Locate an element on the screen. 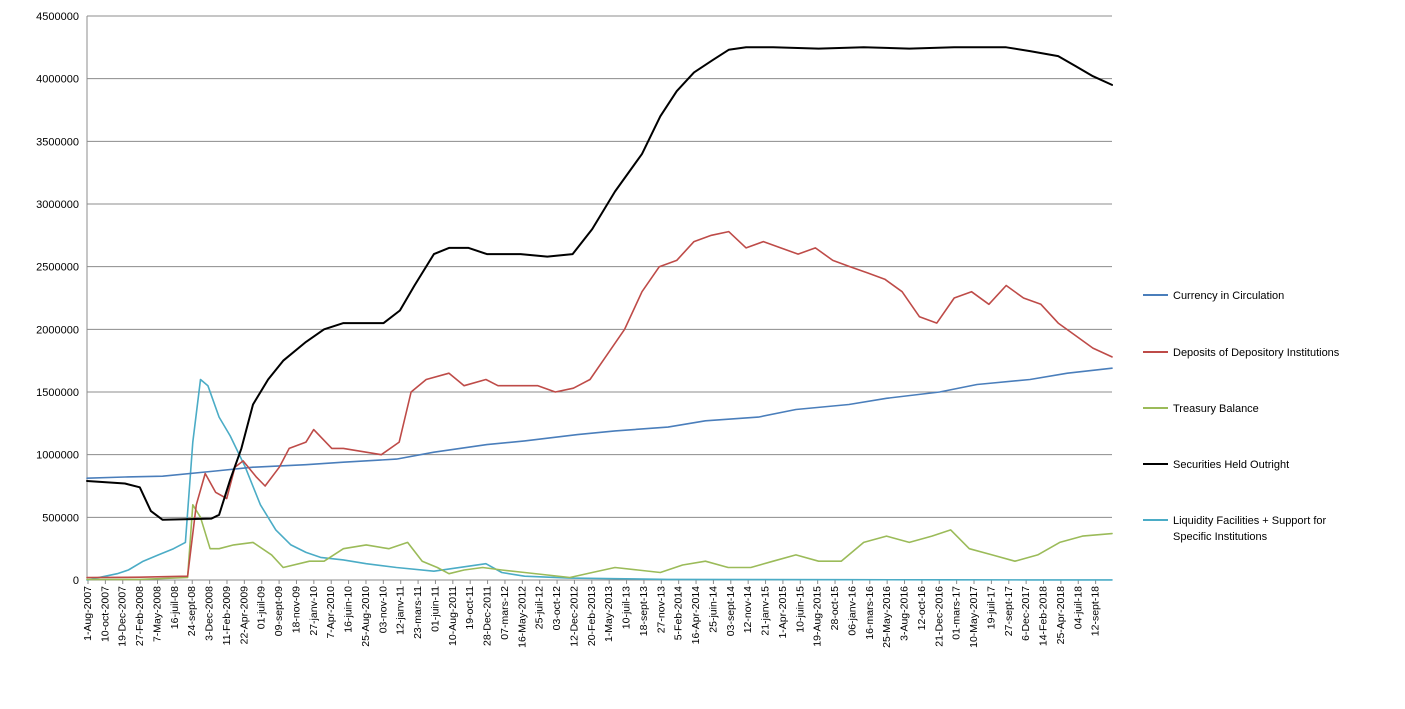 The height and width of the screenshot is (709, 1405). x-tick-label: 12-oct-16 is located at coordinates (922, 608).